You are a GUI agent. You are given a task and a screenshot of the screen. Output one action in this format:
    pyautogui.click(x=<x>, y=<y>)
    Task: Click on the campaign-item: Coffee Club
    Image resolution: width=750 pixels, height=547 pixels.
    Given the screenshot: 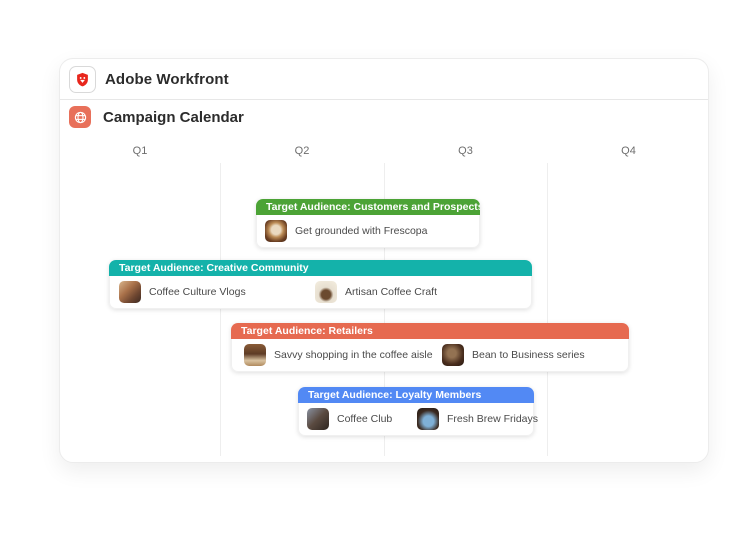 What is the action you would take?
    pyautogui.click(x=349, y=419)
    